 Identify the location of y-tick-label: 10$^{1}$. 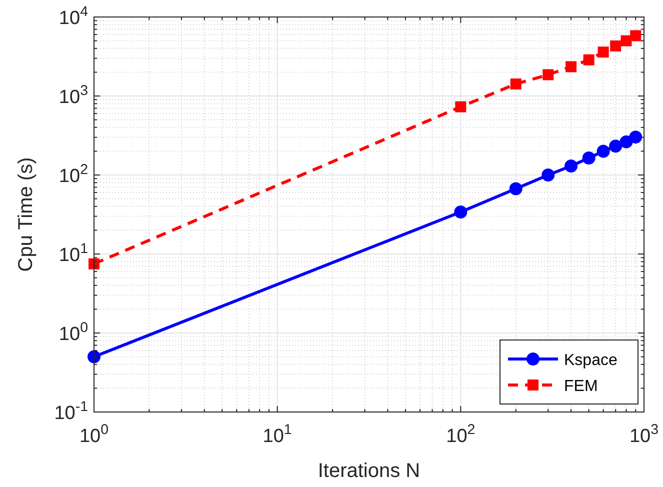
(73, 253).